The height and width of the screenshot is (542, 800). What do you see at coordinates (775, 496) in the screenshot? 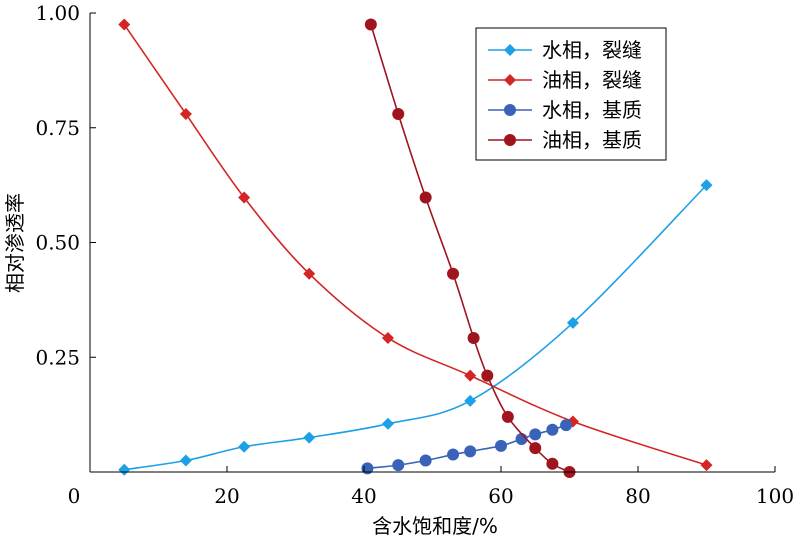
I see `x-tick-label: 100` at bounding box center [775, 496].